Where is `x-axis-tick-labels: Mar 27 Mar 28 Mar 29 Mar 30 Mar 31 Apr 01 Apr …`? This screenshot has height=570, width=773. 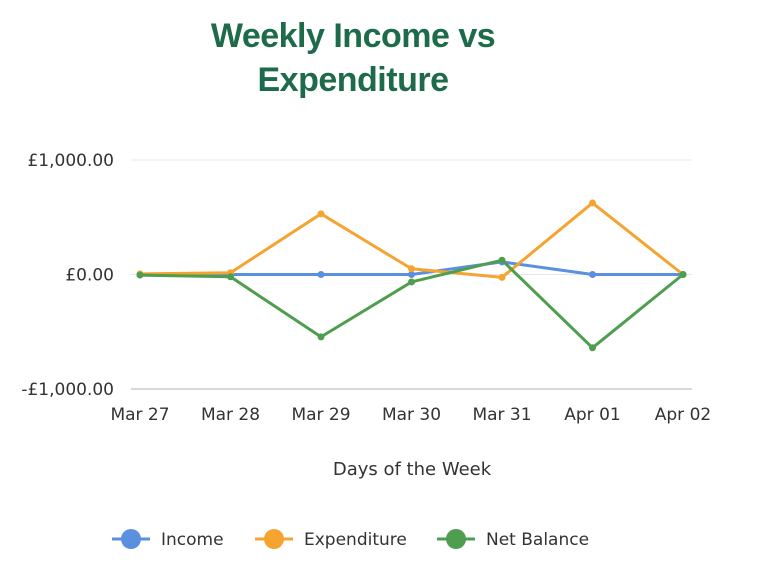
x-axis-tick-labels: Mar 27 Mar 28 Mar 29 Mar 30 Mar 31 Apr 01 Apr … is located at coordinates (410, 415).